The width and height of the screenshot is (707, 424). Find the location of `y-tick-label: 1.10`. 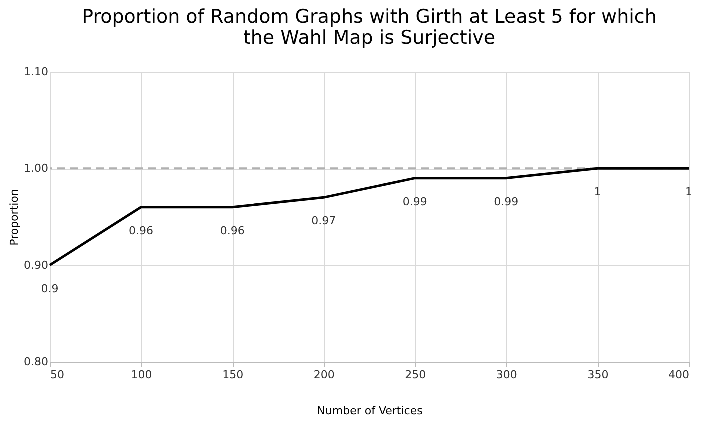

y-tick-label: 1.10 is located at coordinates (36, 72).